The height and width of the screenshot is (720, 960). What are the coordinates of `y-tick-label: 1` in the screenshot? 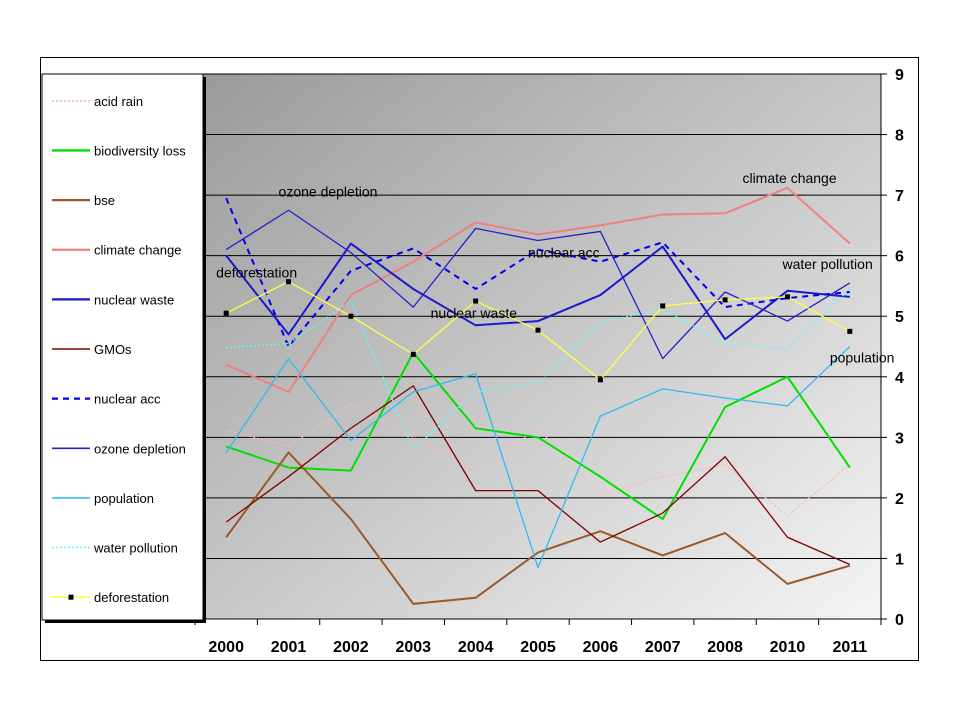 It's located at (899, 559).